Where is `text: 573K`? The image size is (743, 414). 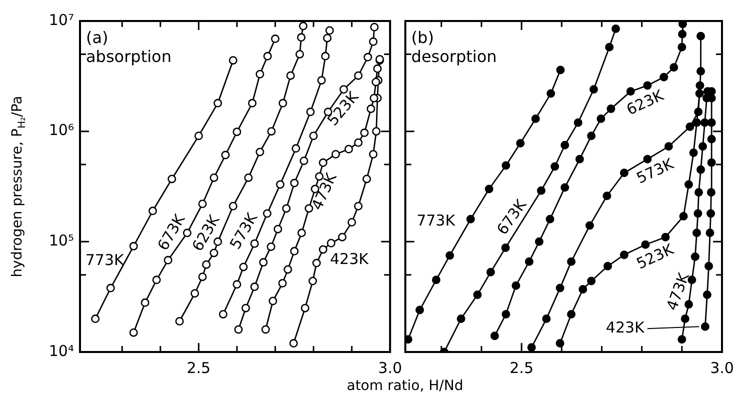
text: 573K is located at coordinates (656, 171).